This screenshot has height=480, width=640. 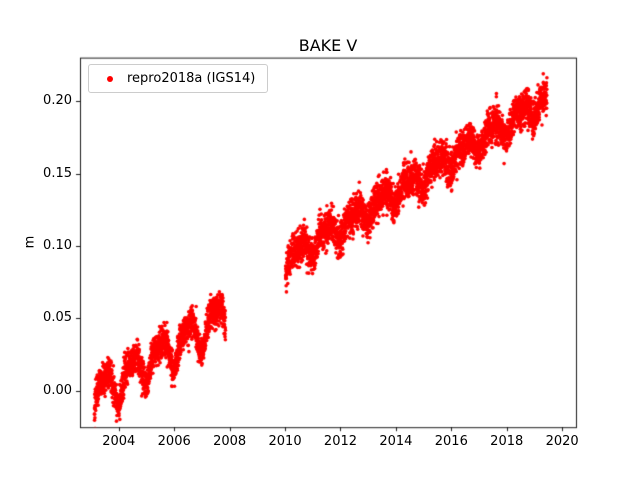 I want to click on chart-title: BAKE V, so click(x=328, y=45).